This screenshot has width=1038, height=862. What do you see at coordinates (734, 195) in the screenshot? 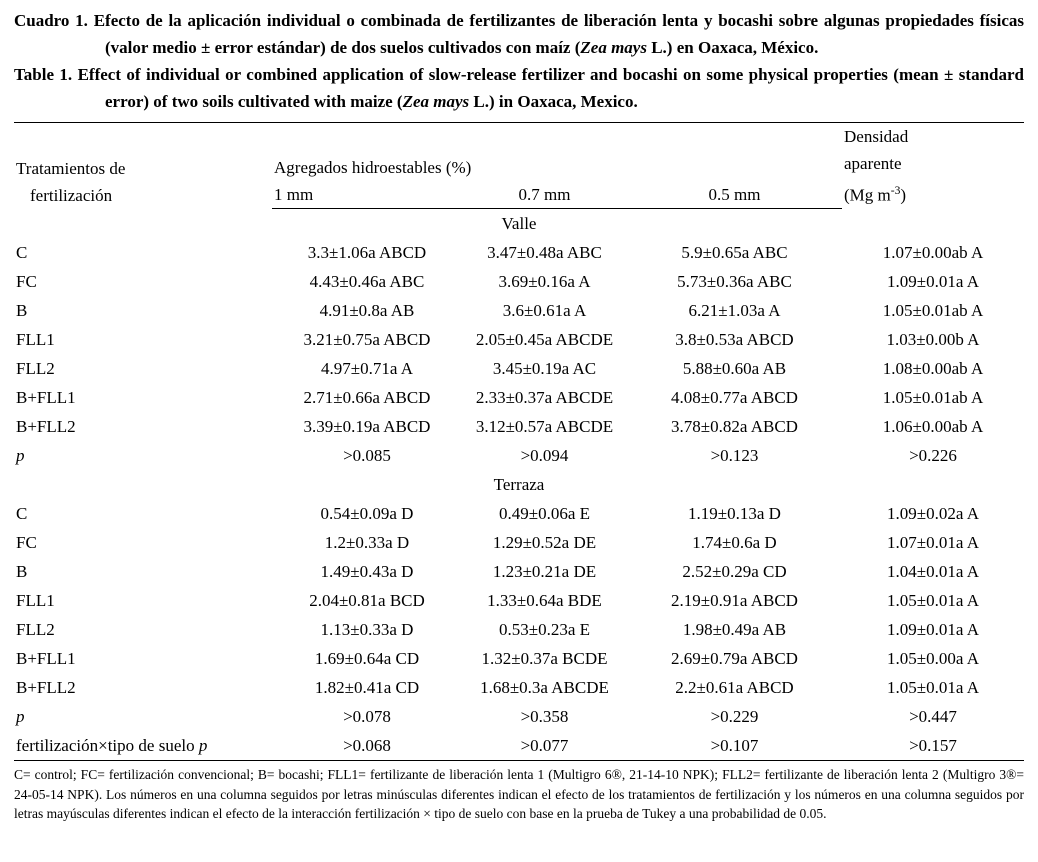
I see `header-size-0-5mm: 0.5 mm` at bounding box center [734, 195].